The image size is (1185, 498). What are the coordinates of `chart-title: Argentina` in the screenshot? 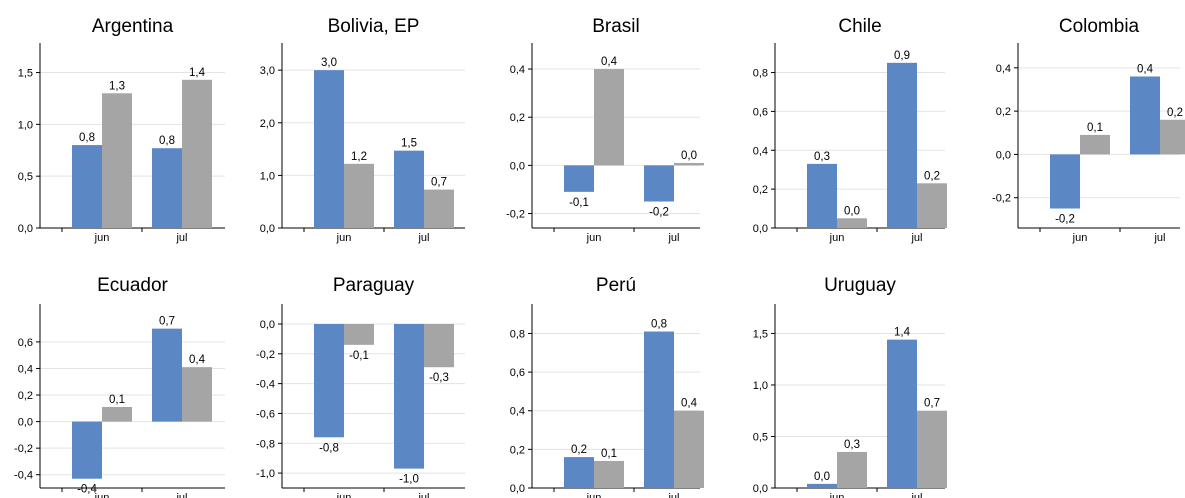 It's located at (133, 26).